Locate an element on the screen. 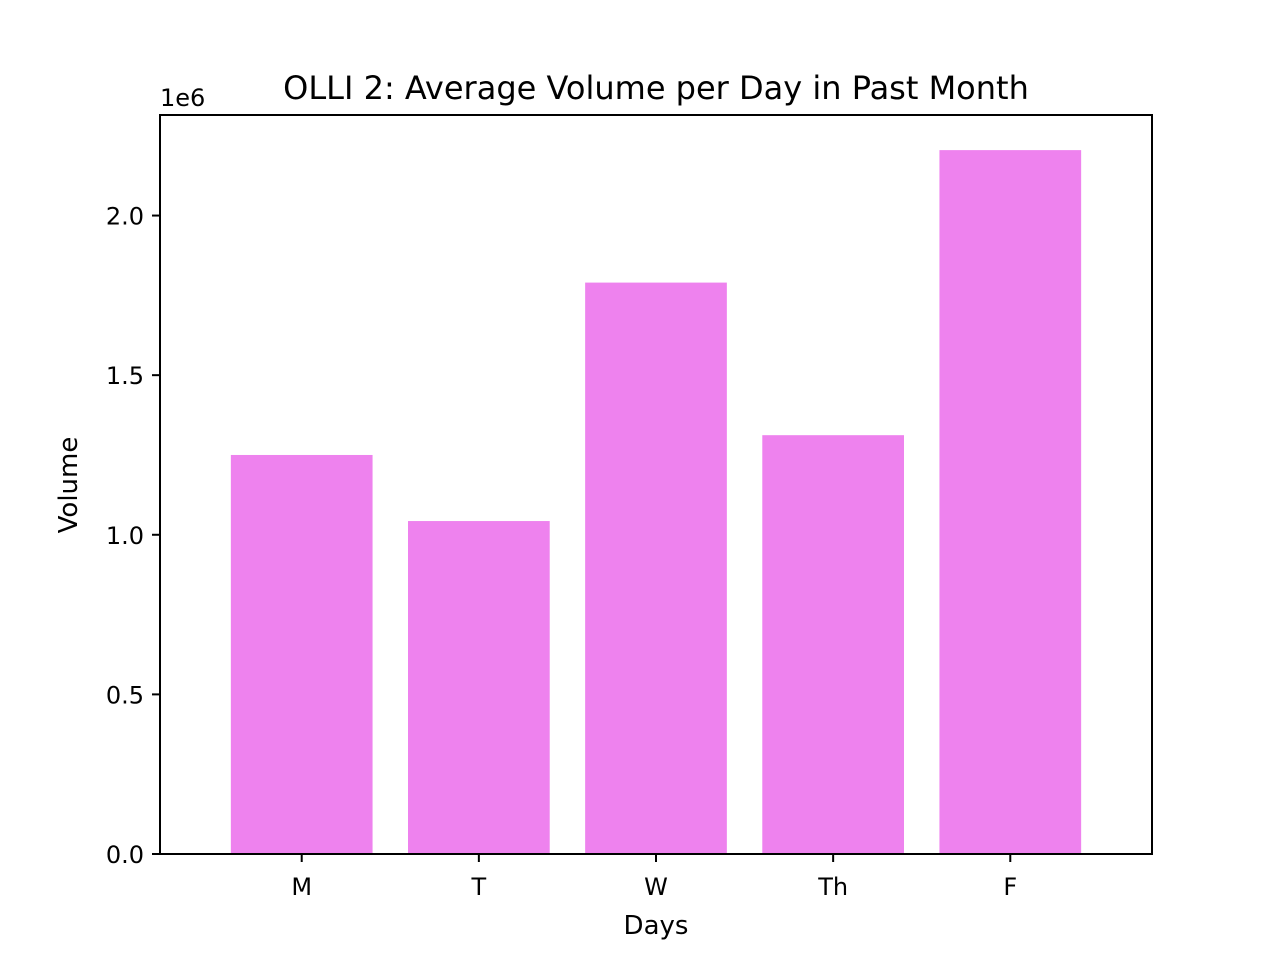 The image size is (1280, 960). x-axis-label: Days is located at coordinates (656, 926).